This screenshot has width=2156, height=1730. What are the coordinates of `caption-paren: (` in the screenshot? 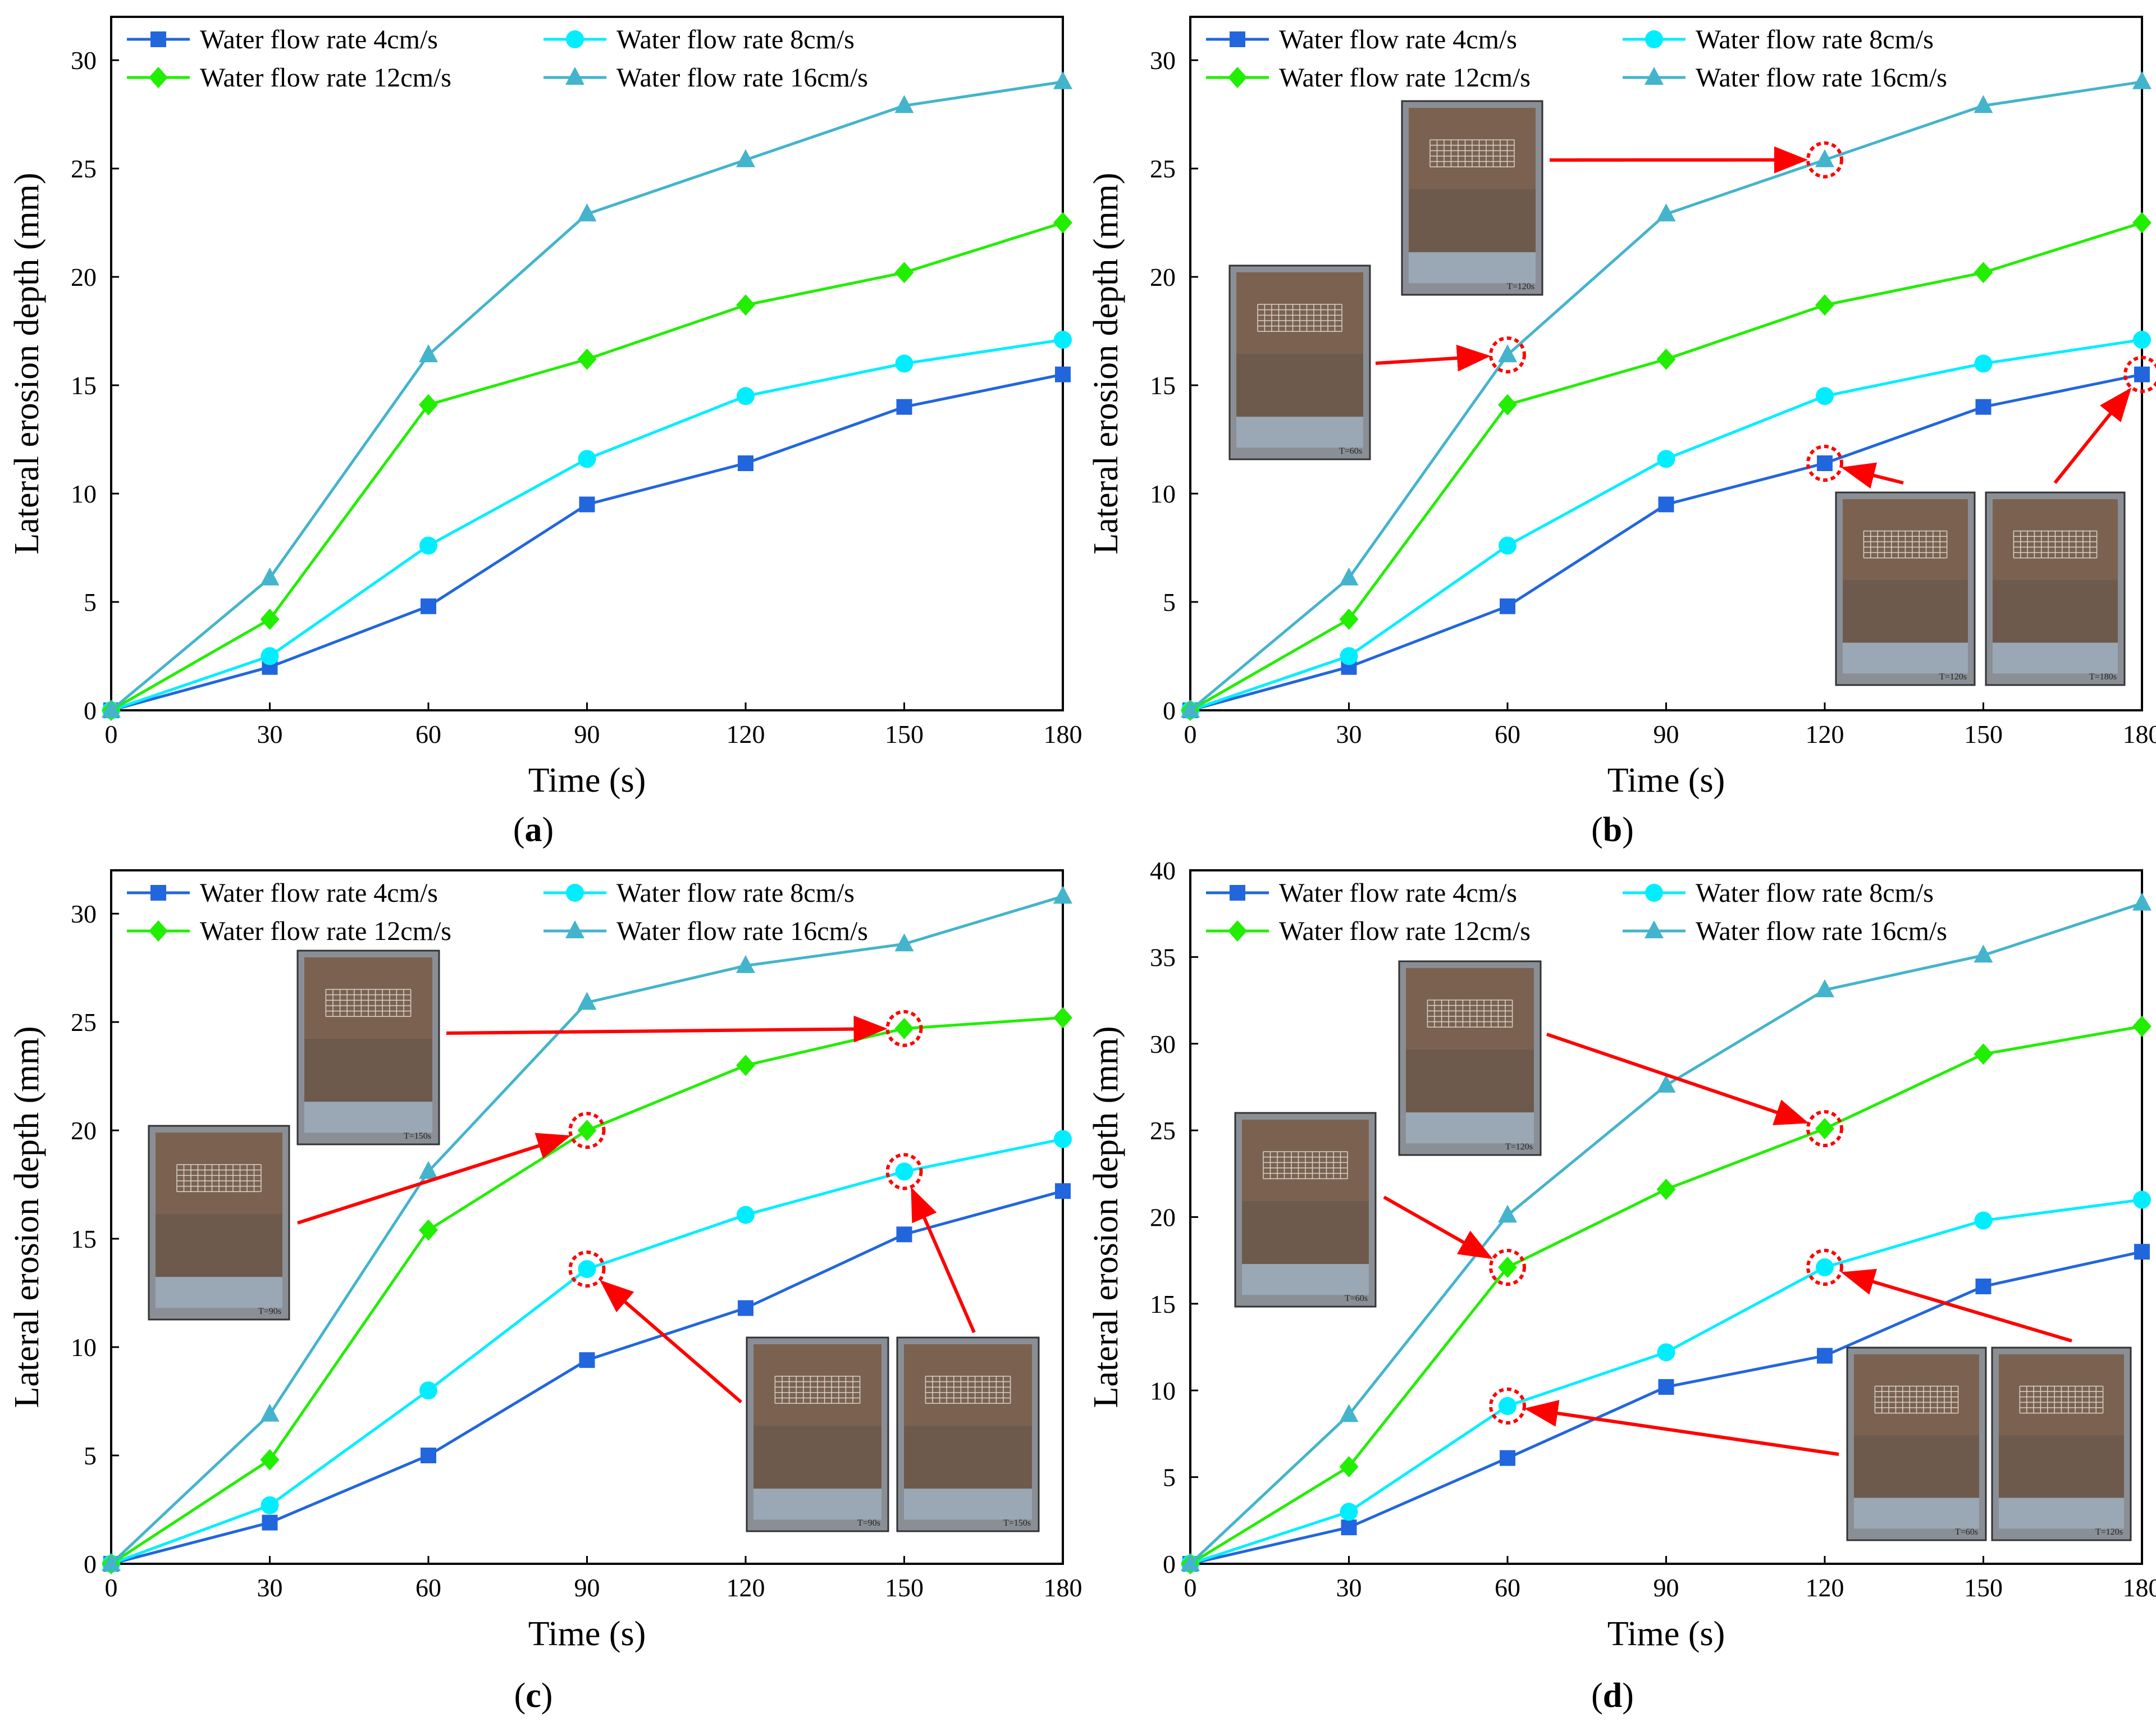 It's located at (519, 830).